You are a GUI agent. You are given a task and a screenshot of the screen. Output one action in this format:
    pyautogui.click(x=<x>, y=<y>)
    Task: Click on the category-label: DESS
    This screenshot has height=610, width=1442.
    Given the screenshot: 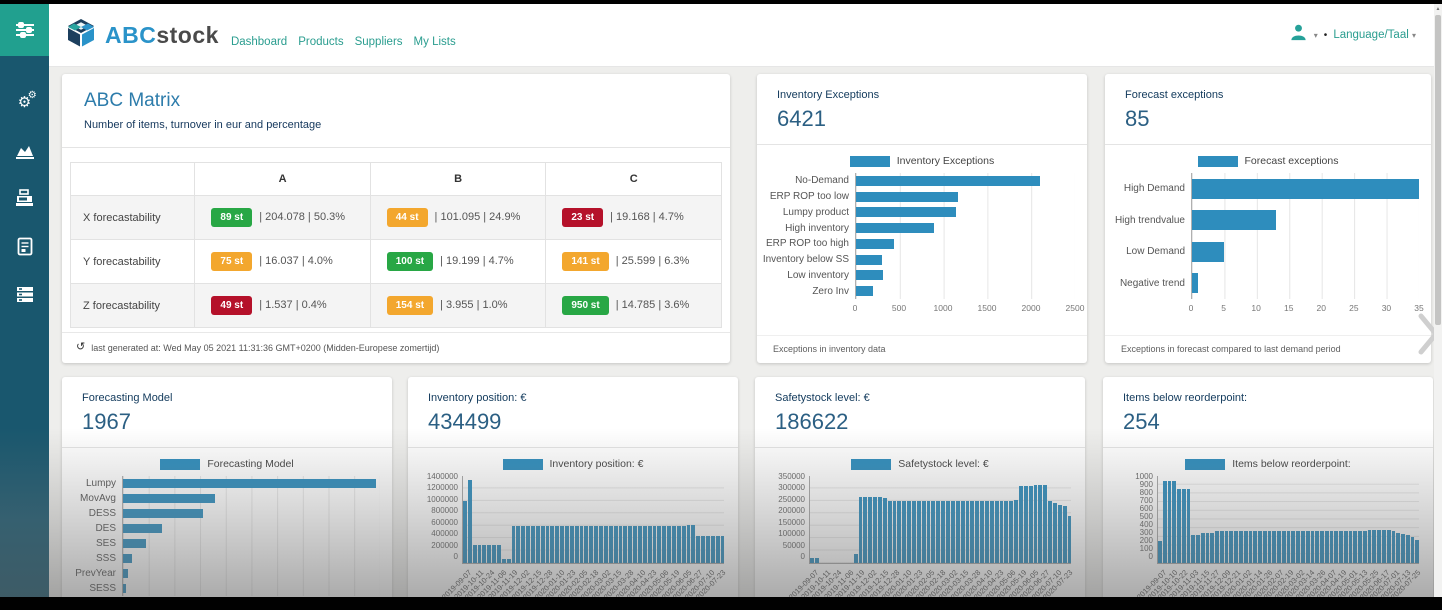 What is the action you would take?
    pyautogui.click(x=102, y=513)
    